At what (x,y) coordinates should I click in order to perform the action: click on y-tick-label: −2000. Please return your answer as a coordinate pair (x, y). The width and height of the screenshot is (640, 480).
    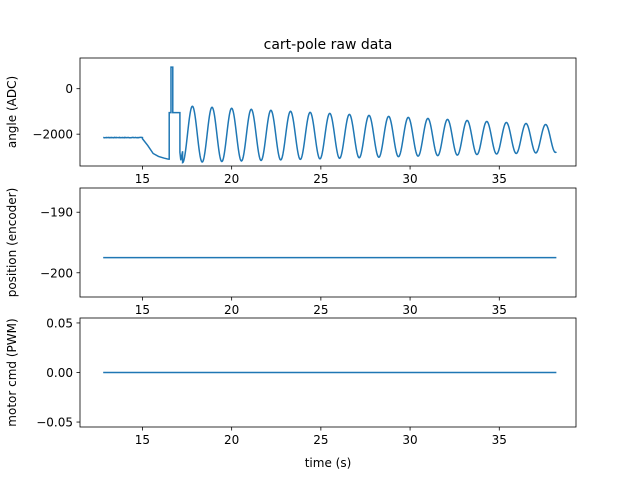
    Looking at the image, I should click on (52, 135).